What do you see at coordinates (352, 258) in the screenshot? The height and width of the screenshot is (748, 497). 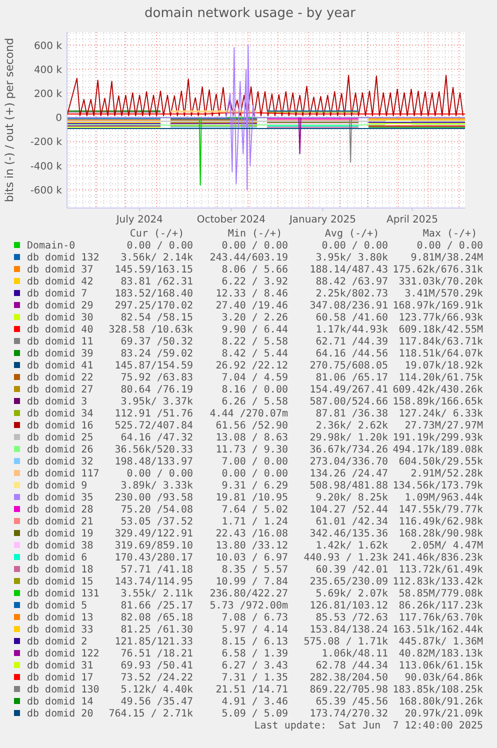 I see `text: 3.95k/ 3.80k` at bounding box center [352, 258].